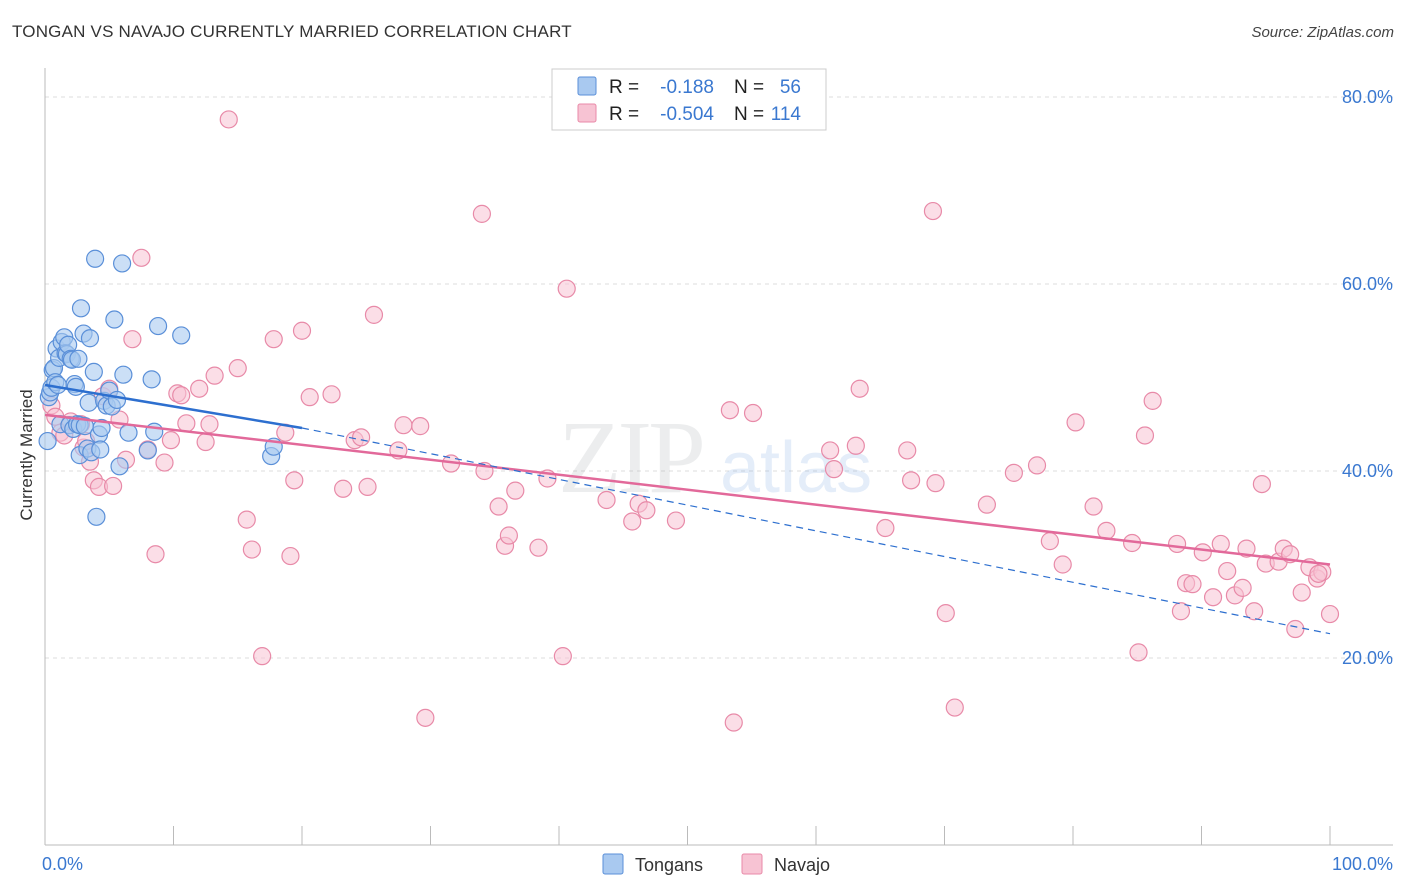  Describe the element at coordinates (1362, 864) in the screenshot. I see `x-tick-label-max: 100.0%` at that location.